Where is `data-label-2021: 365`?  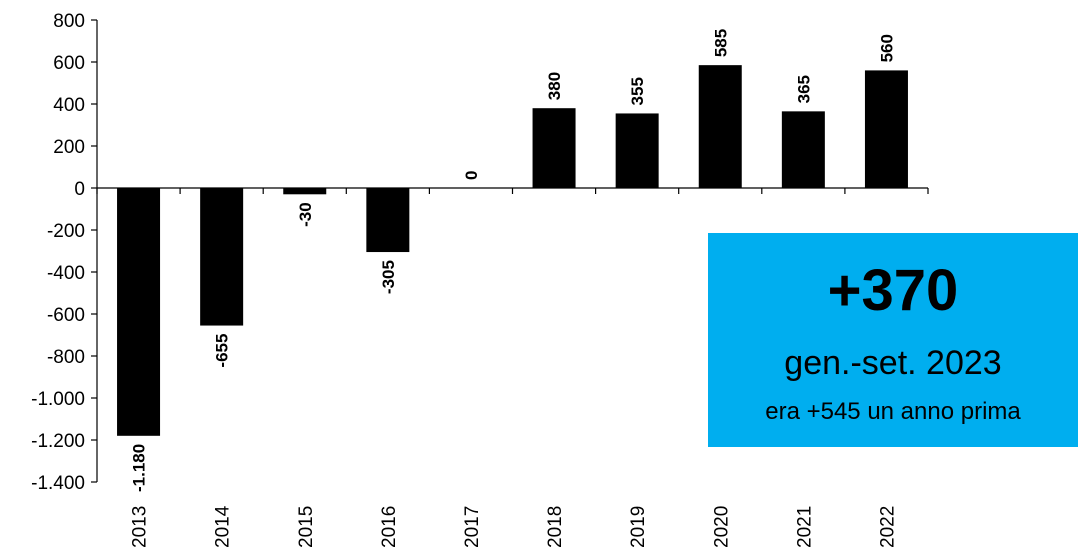
data-label-2021: 365 is located at coordinates (803, 89).